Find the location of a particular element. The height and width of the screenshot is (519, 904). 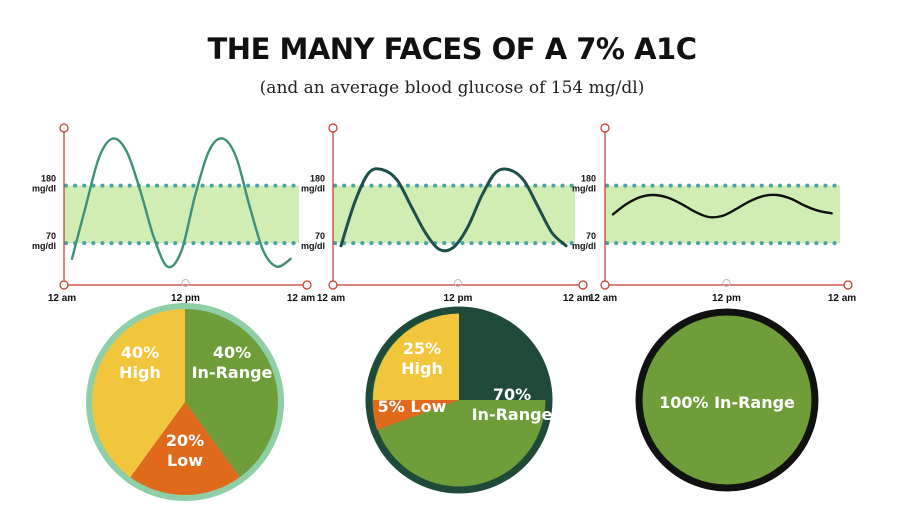

pie-label-low: 5% Low is located at coordinates (412, 406).